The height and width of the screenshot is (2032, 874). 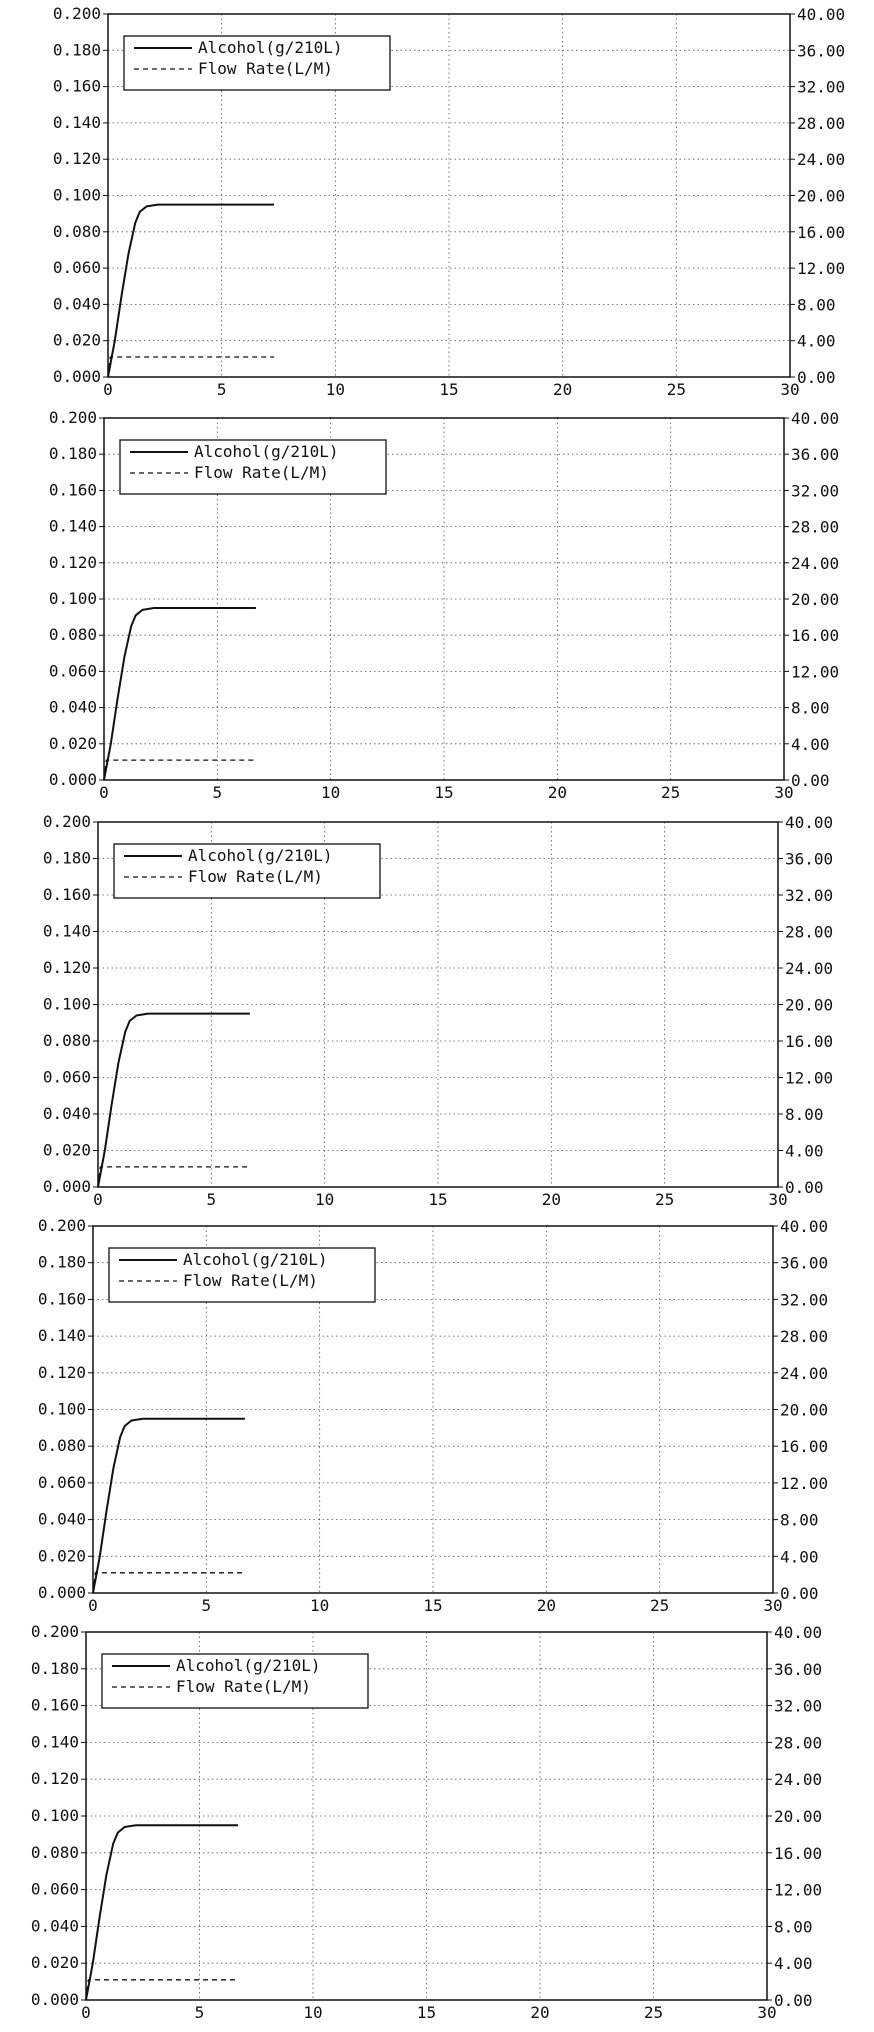 I want to click on y-tick-label: 0.140, so click(x=67, y=931).